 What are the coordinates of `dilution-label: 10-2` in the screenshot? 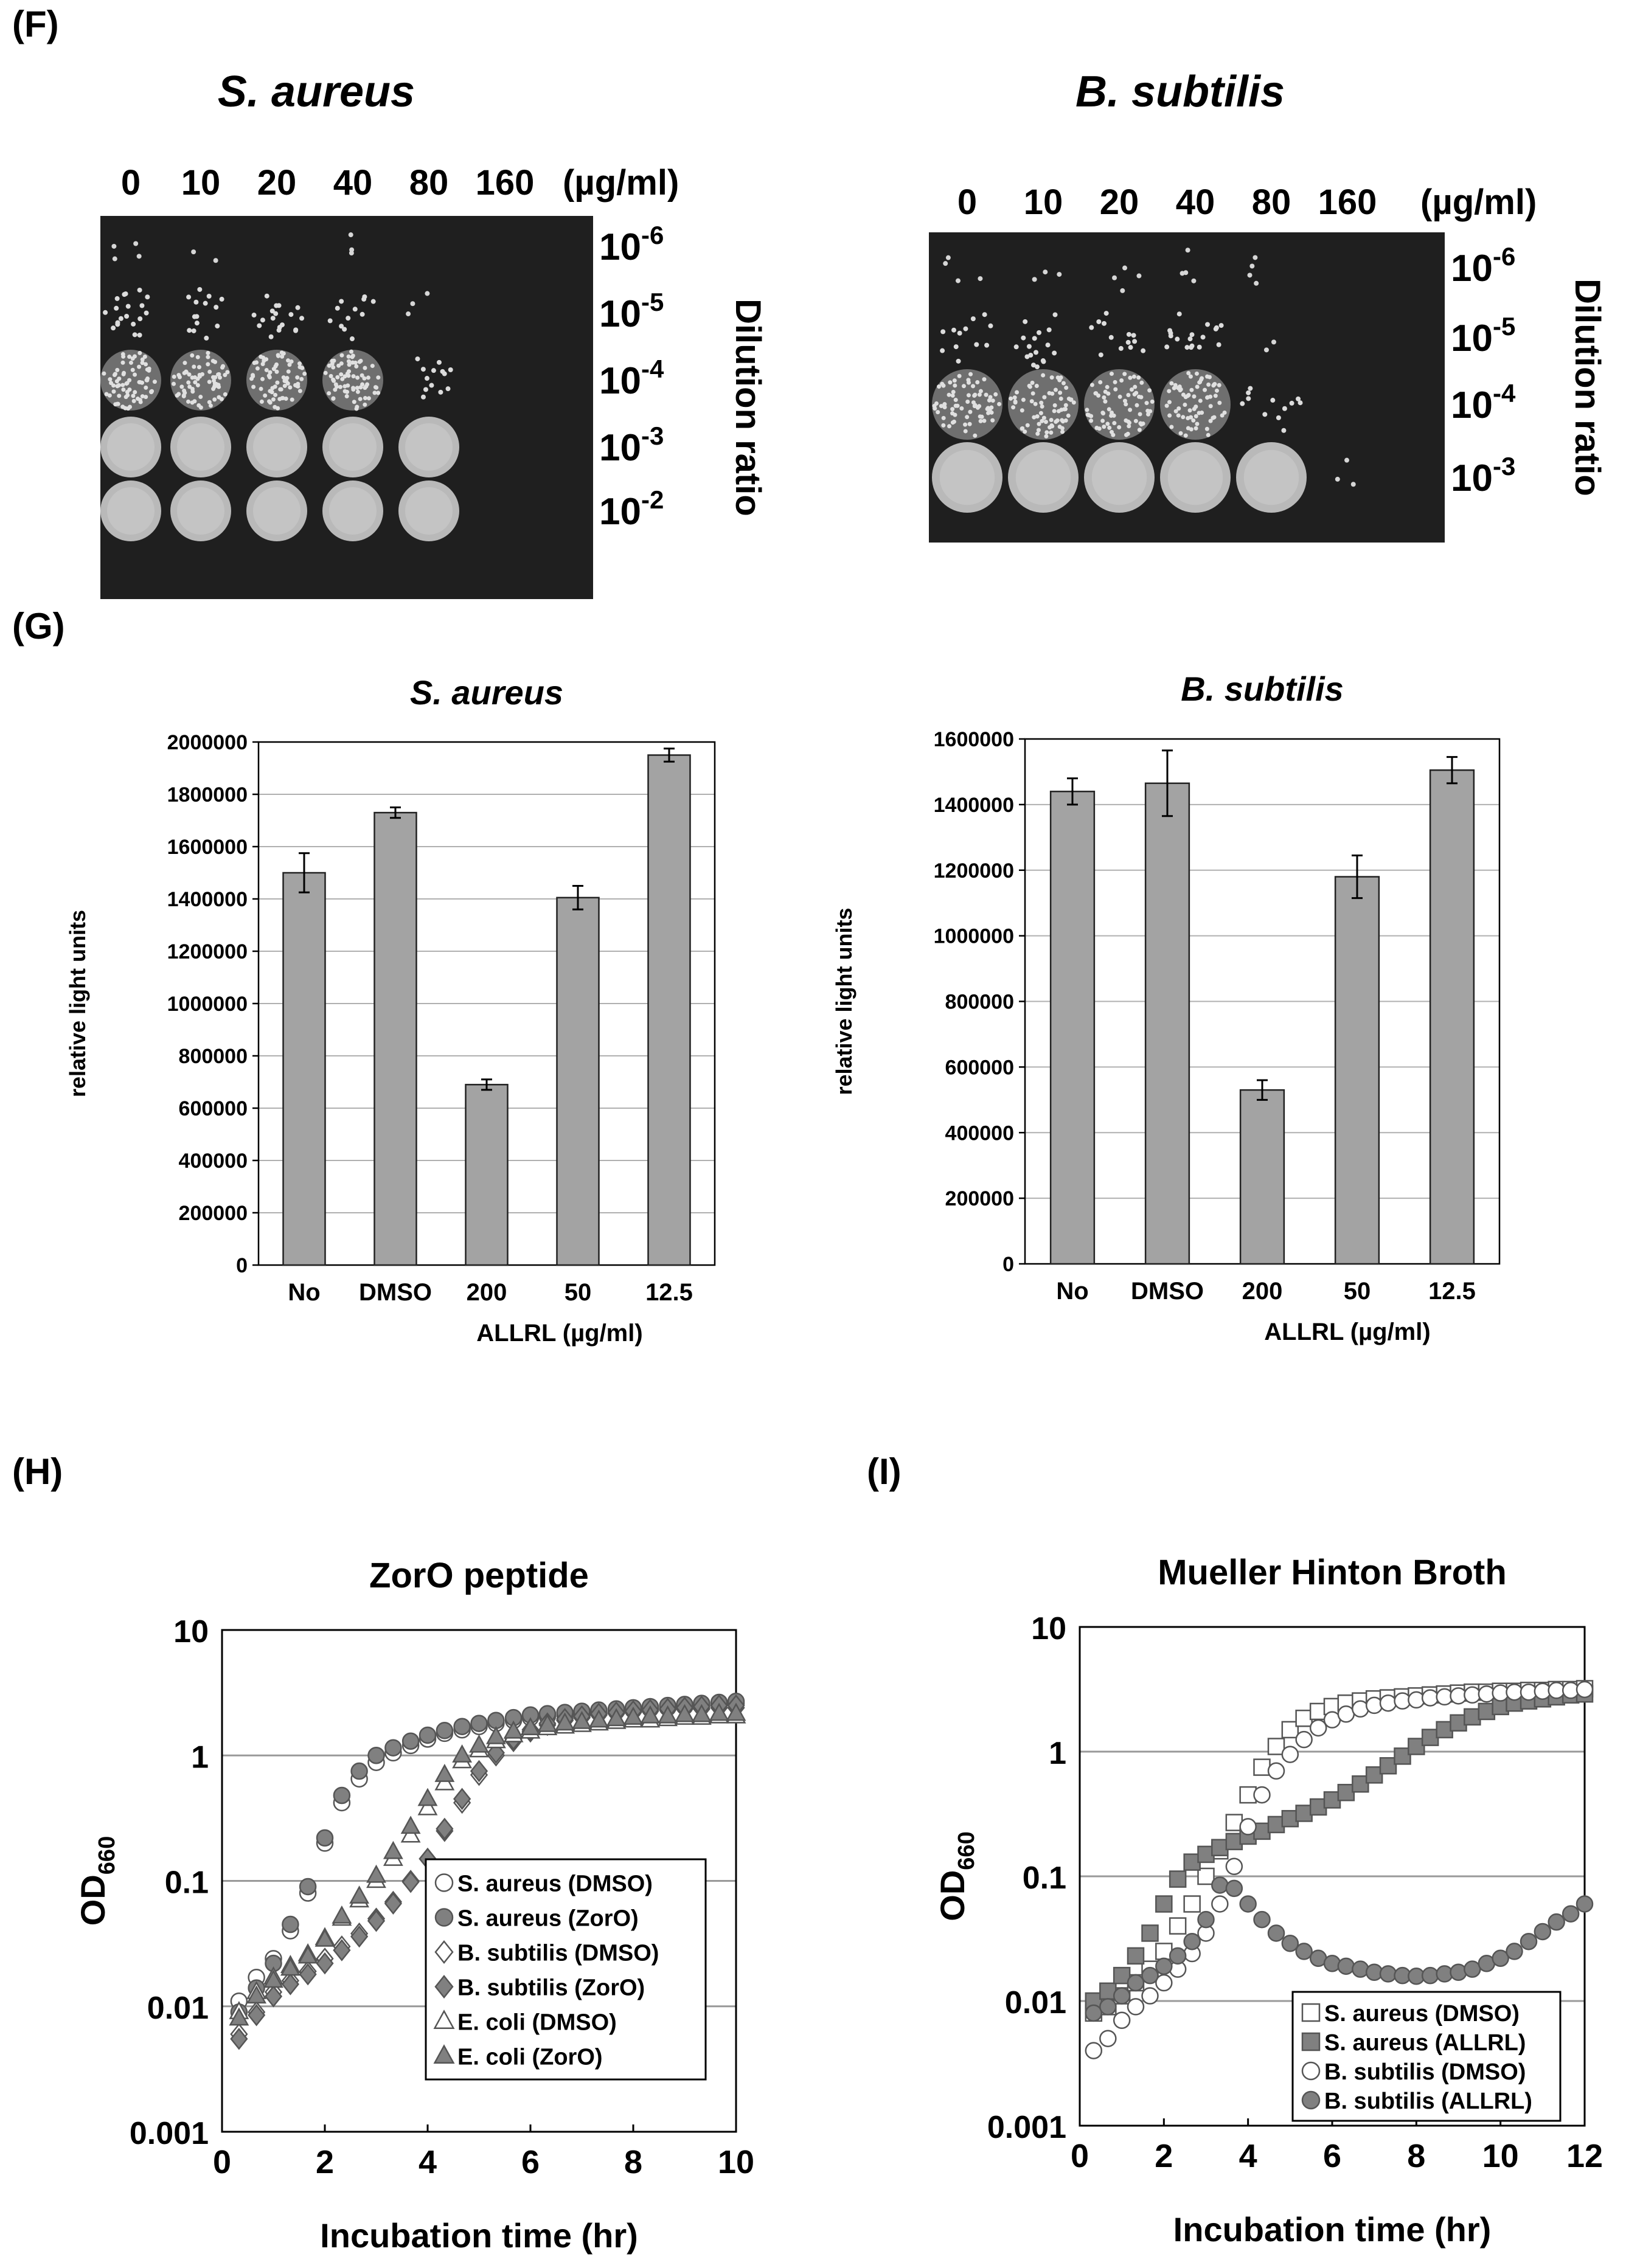 It's located at (631, 509).